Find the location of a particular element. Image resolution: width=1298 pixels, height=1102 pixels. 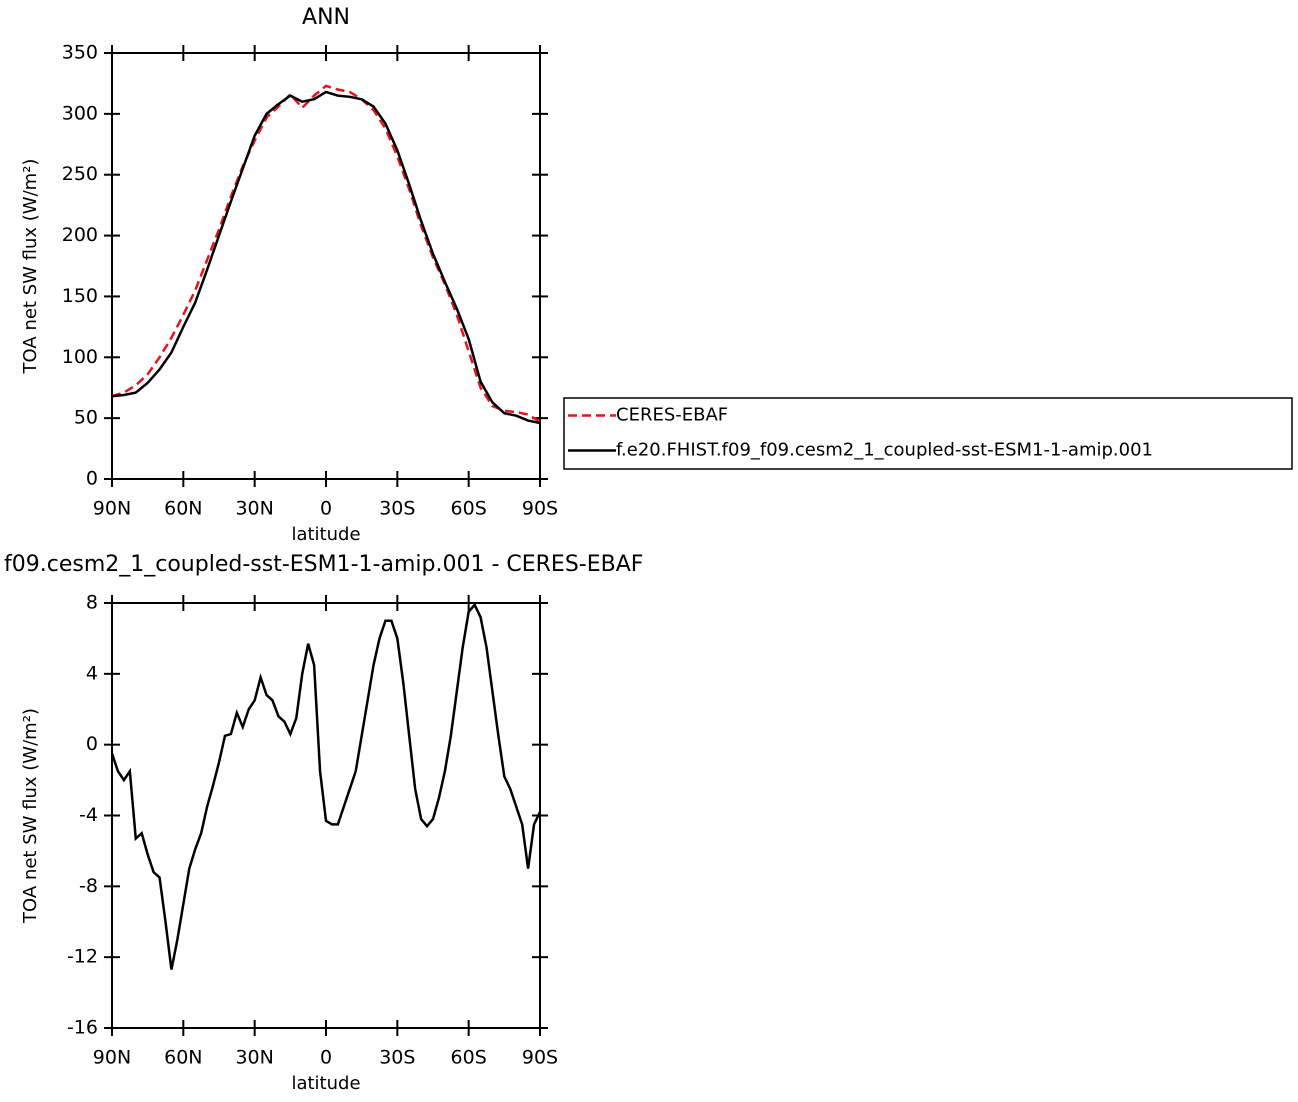

y-tick-label: -4 is located at coordinates (88, 815).